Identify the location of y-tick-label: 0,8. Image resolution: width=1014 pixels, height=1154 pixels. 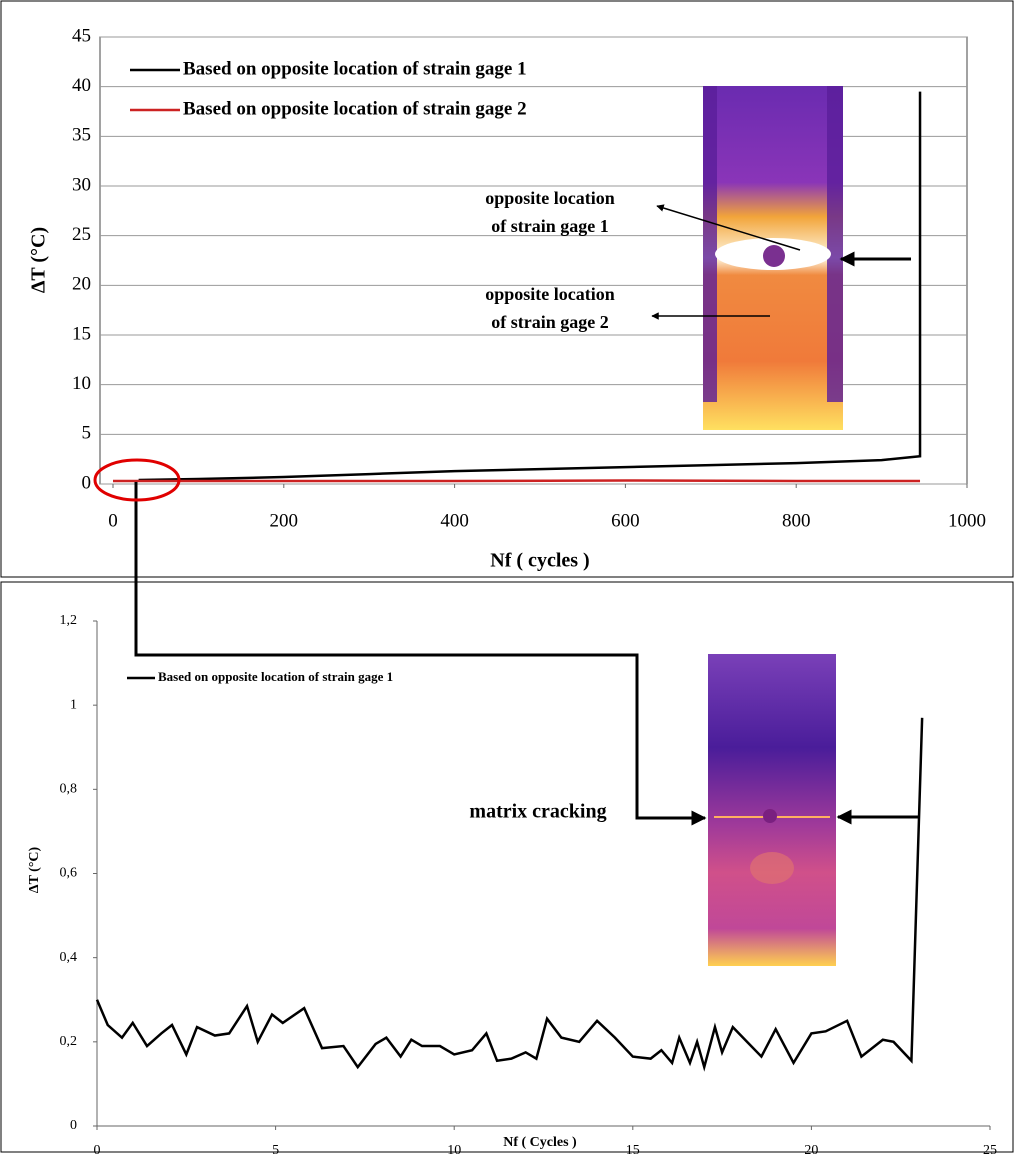
(69, 789).